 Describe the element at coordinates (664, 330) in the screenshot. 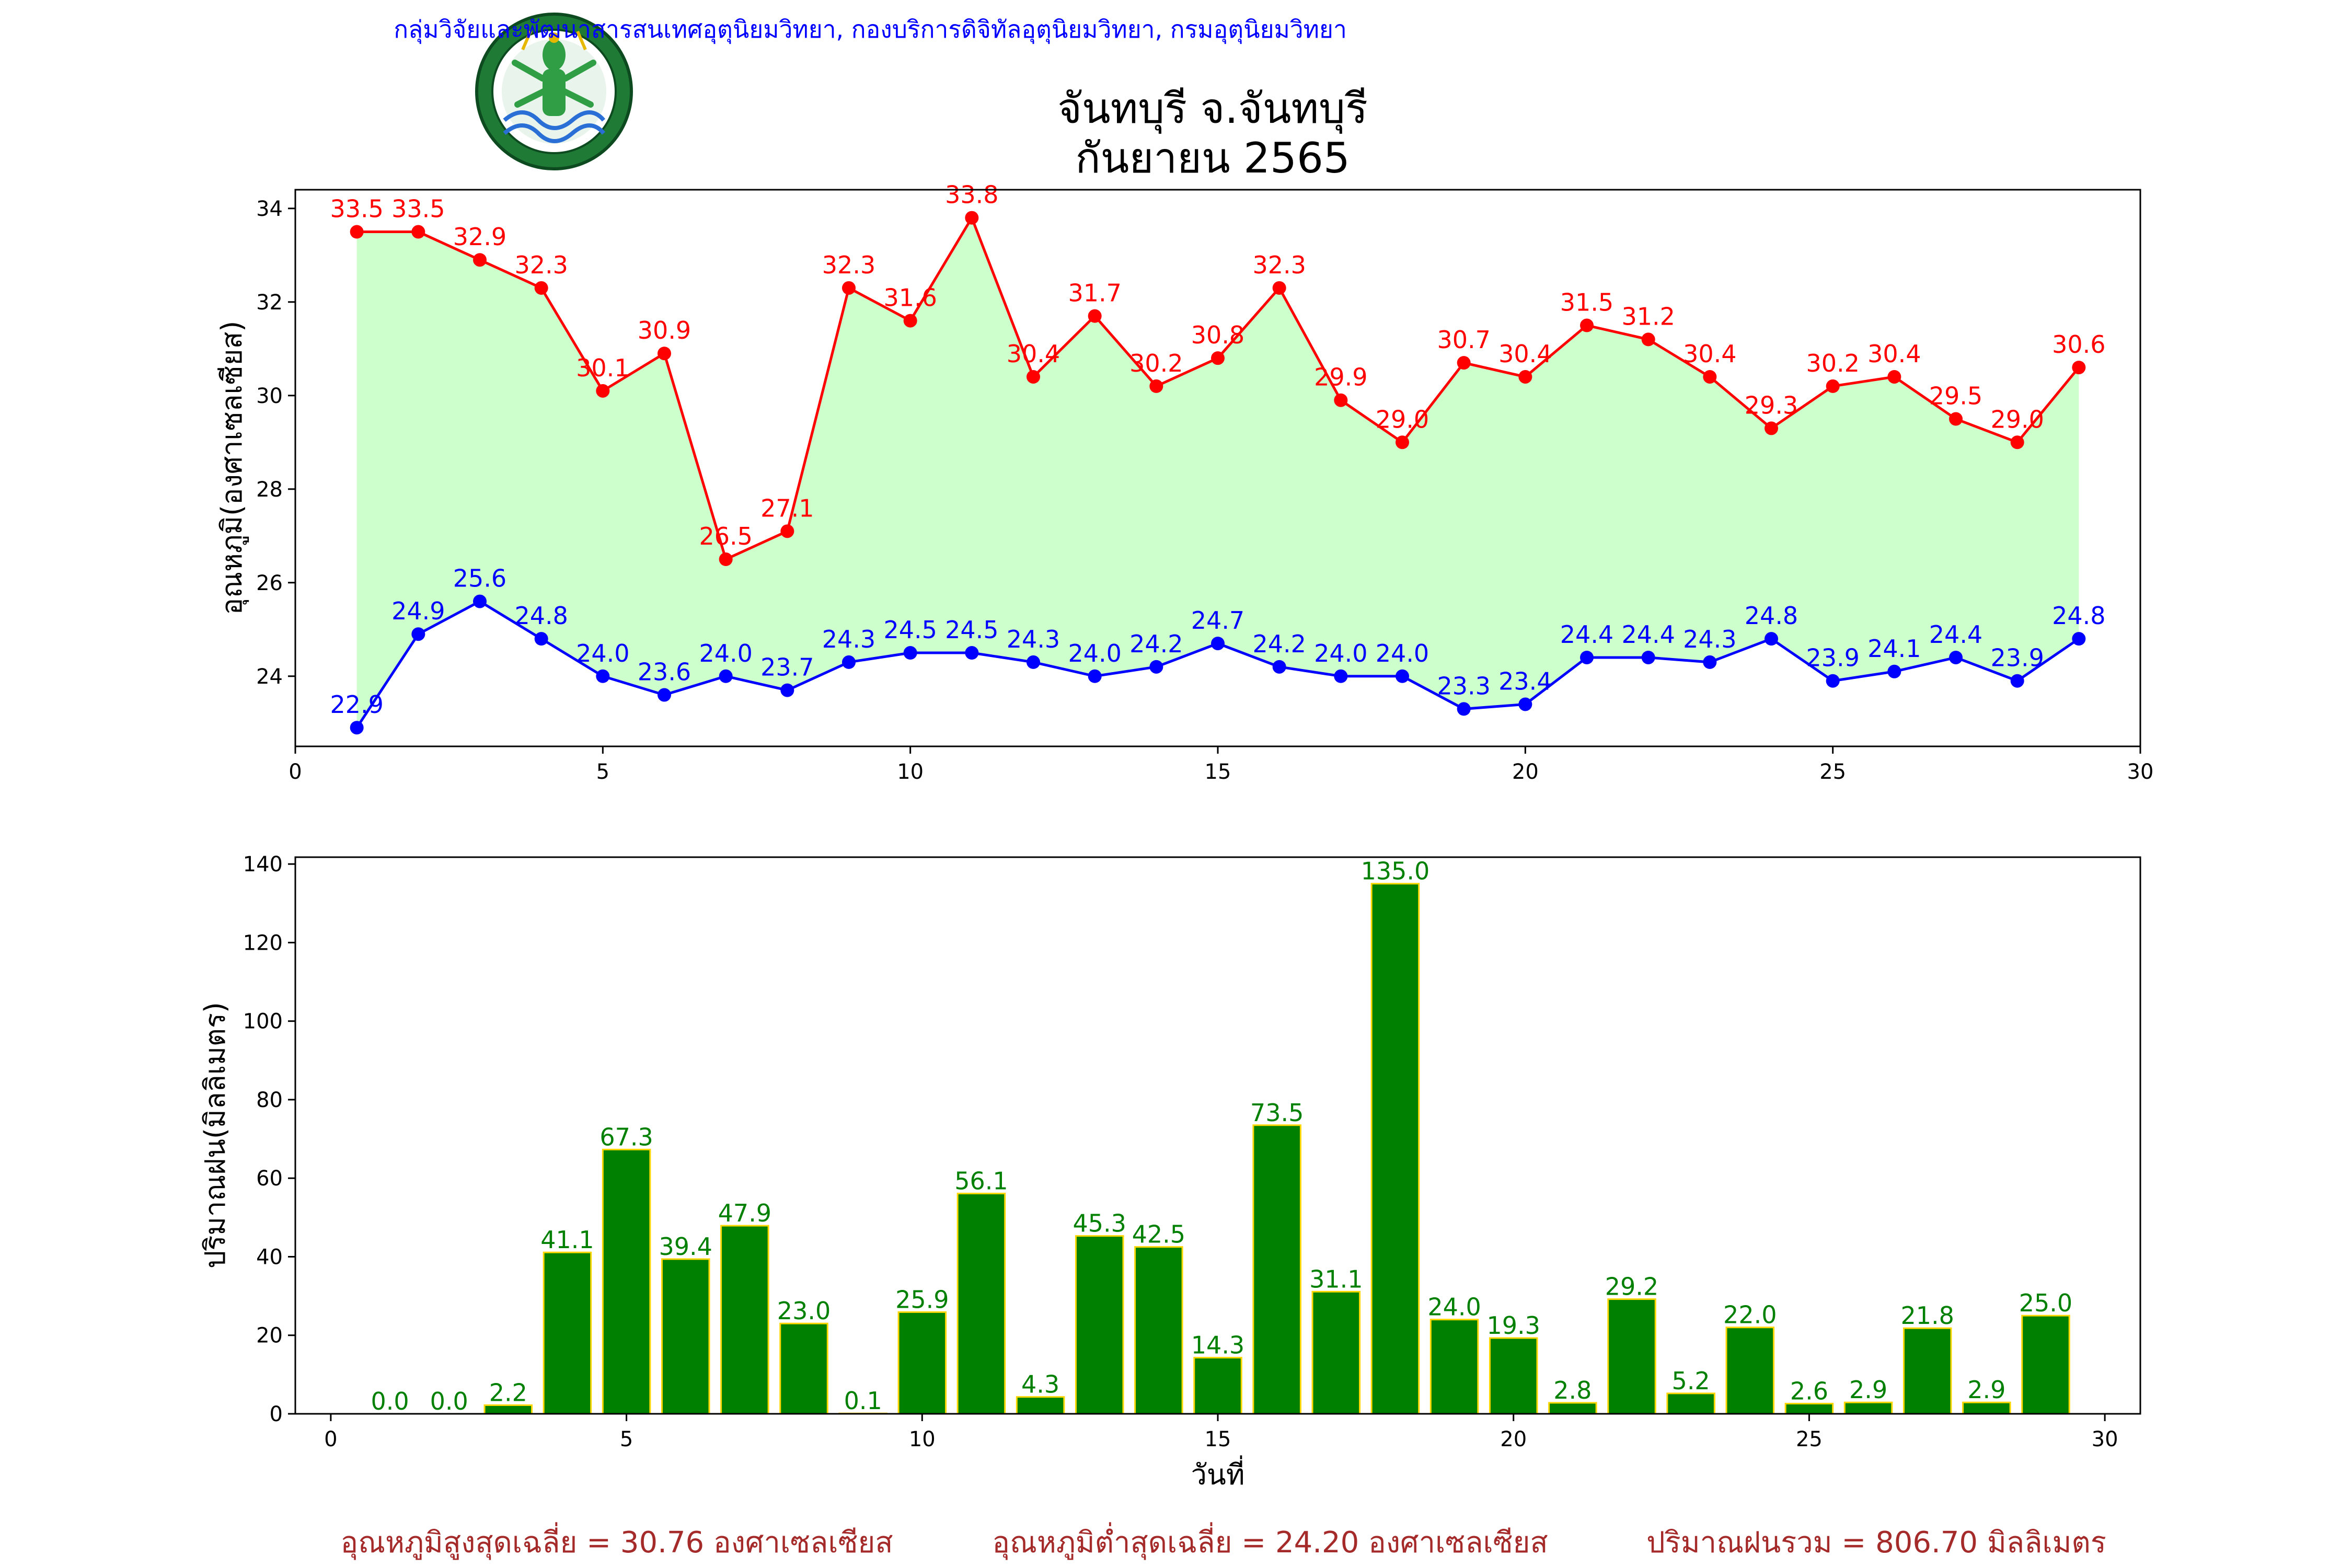

I see `max-temperature-data-label: 30.9` at that location.